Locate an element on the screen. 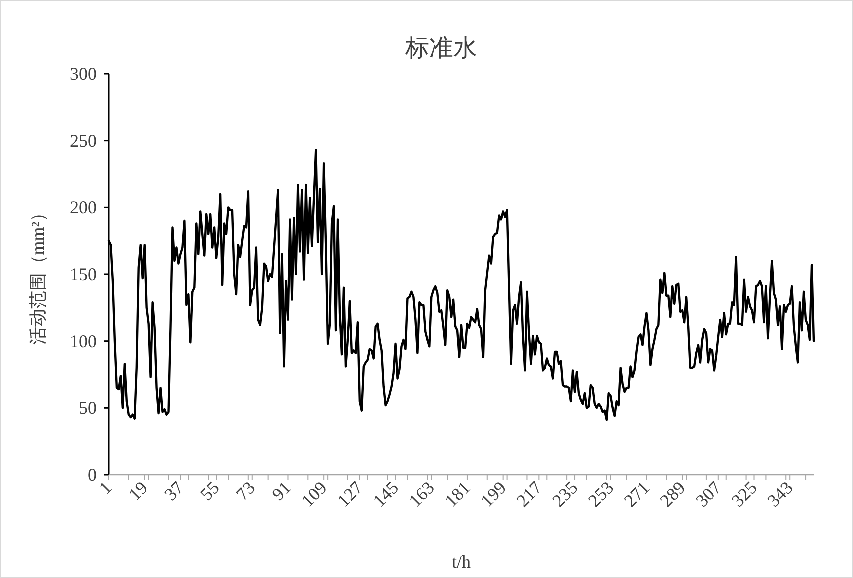  chart-title: 标准水 is located at coordinates (441, 49).